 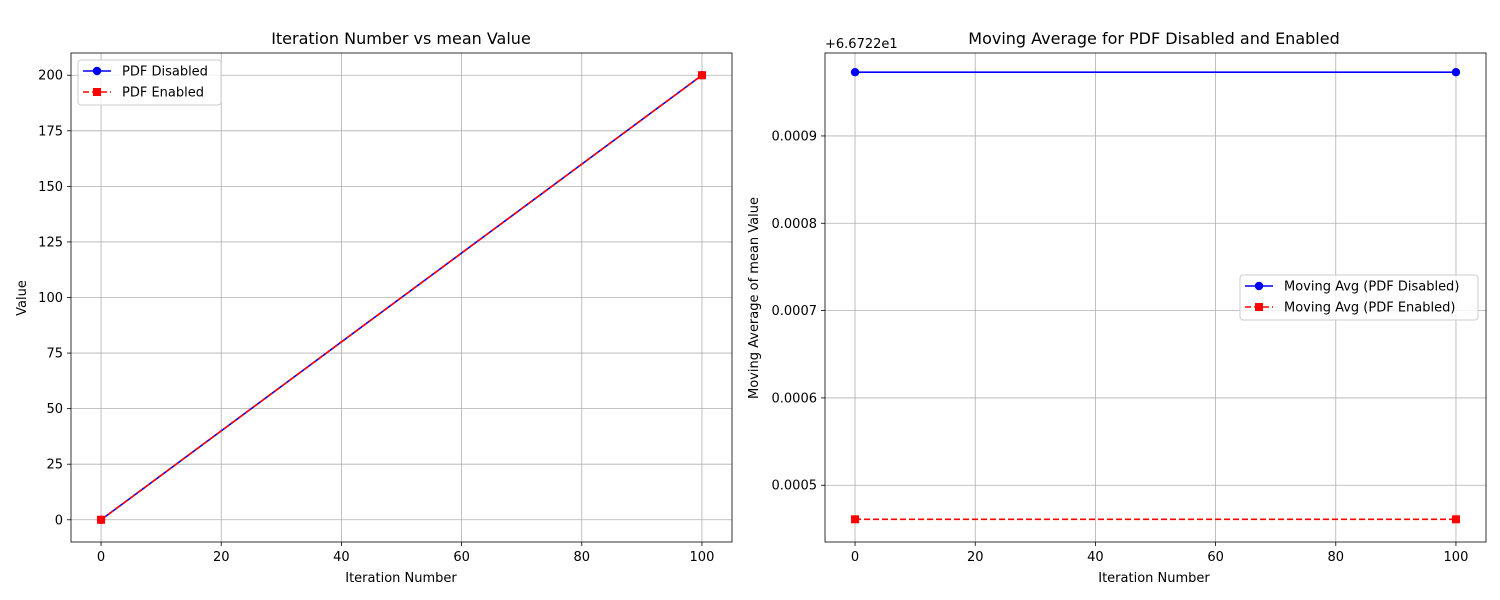 I want to click on y-tick-label: 175, so click(x=50, y=131).